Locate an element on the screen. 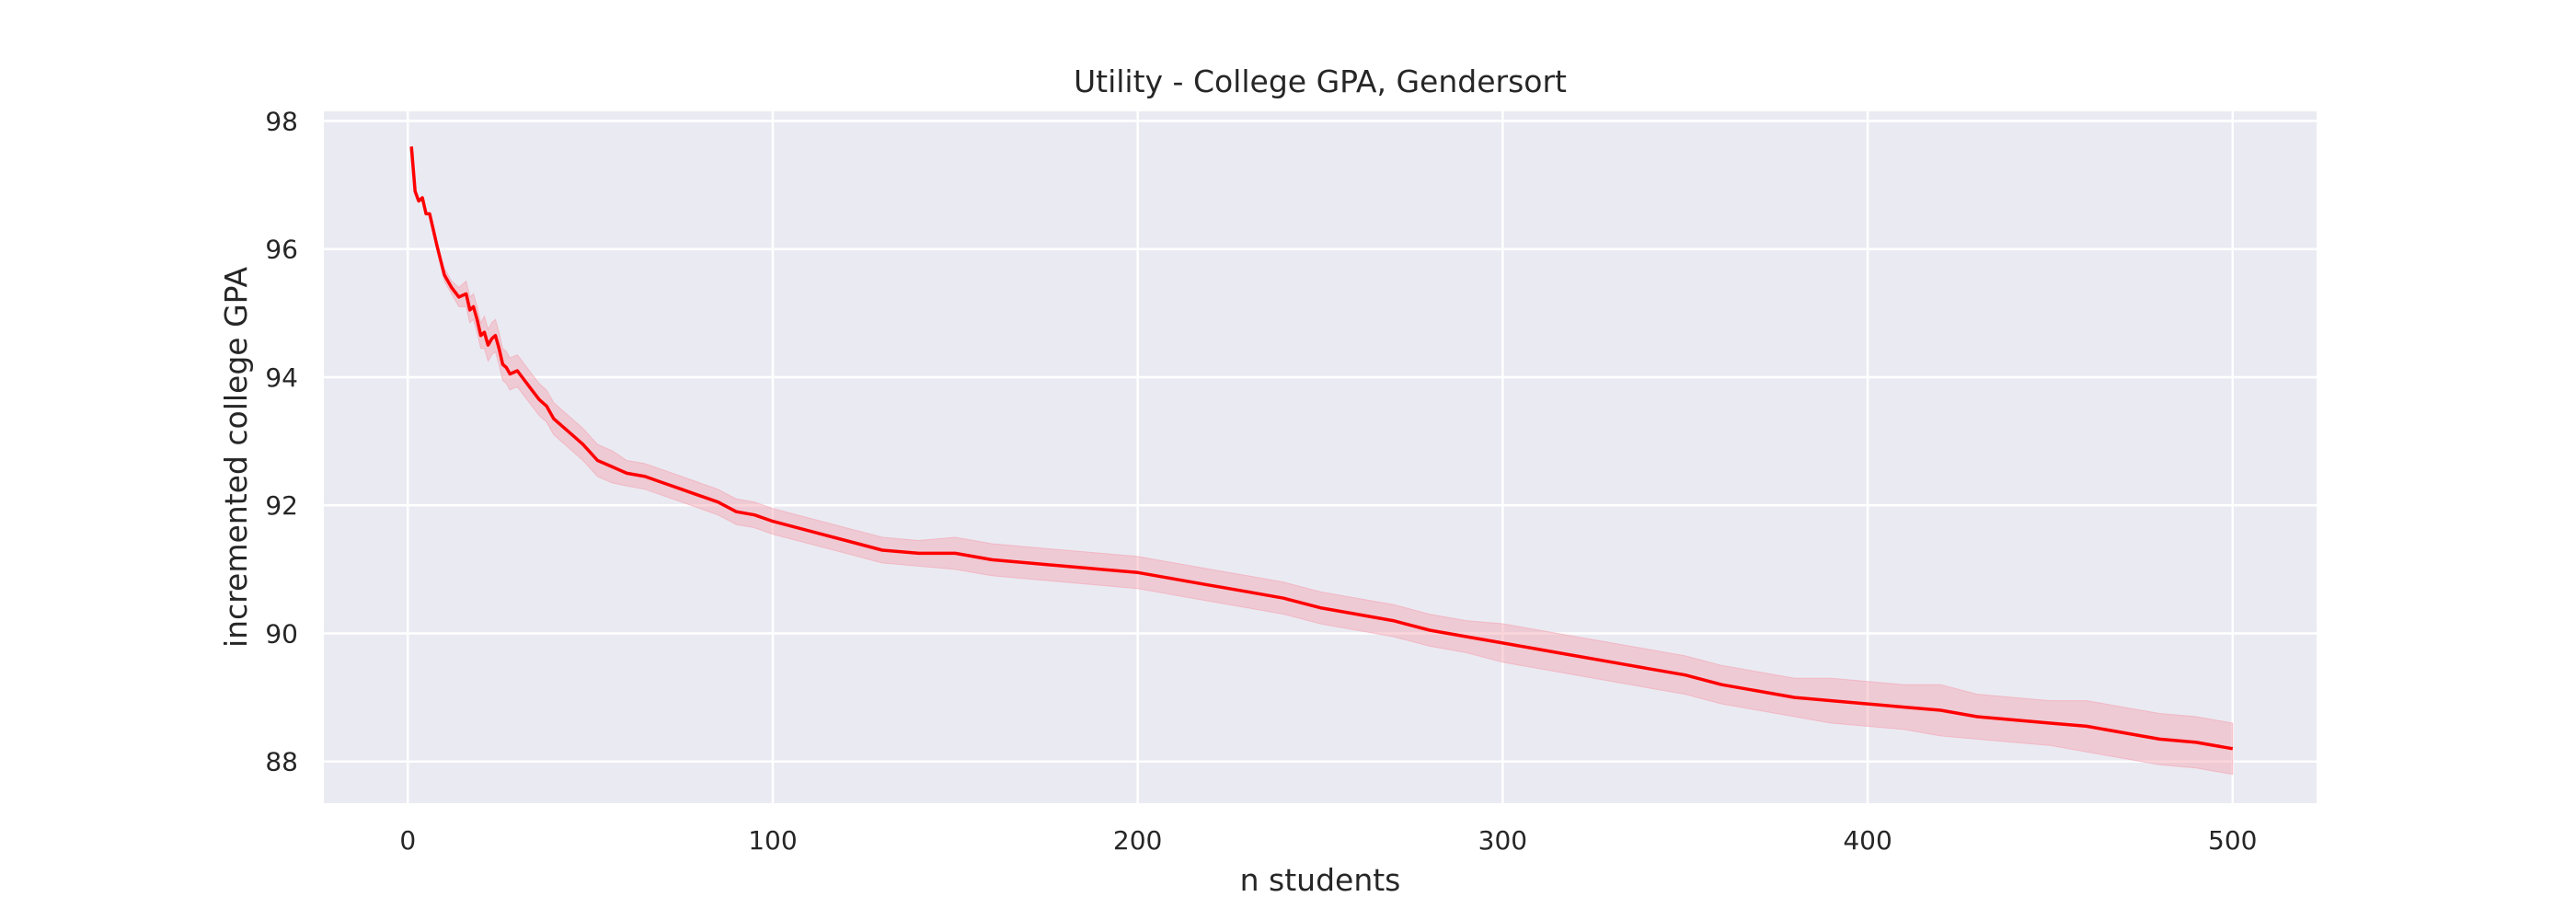 This screenshot has width=2576, height=920. y-tick-label: 98 is located at coordinates (281, 121).